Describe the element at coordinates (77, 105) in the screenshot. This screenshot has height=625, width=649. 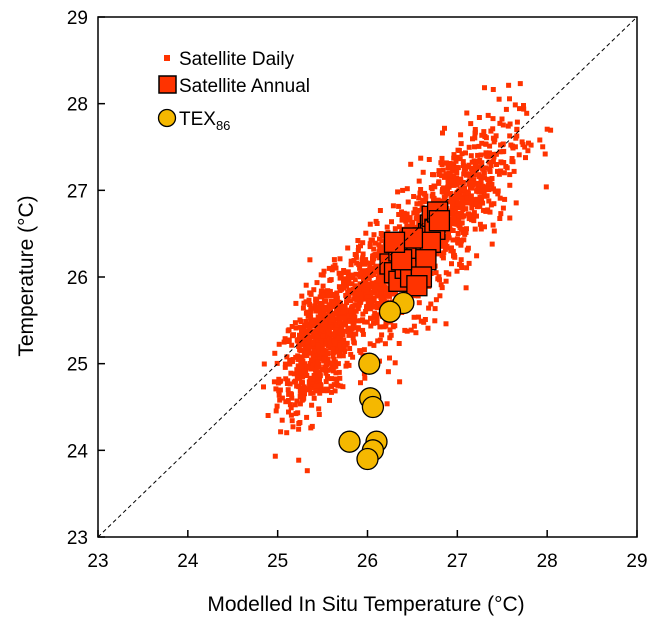
I see `y-tick-label: 28` at that location.